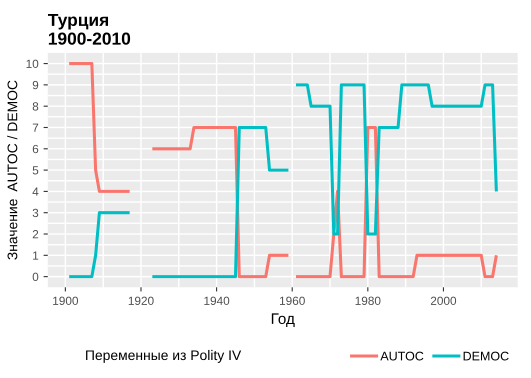 Image resolution: width=531 pixels, height=378 pixels. I want to click on y-tick-label: 5, so click(35, 170).